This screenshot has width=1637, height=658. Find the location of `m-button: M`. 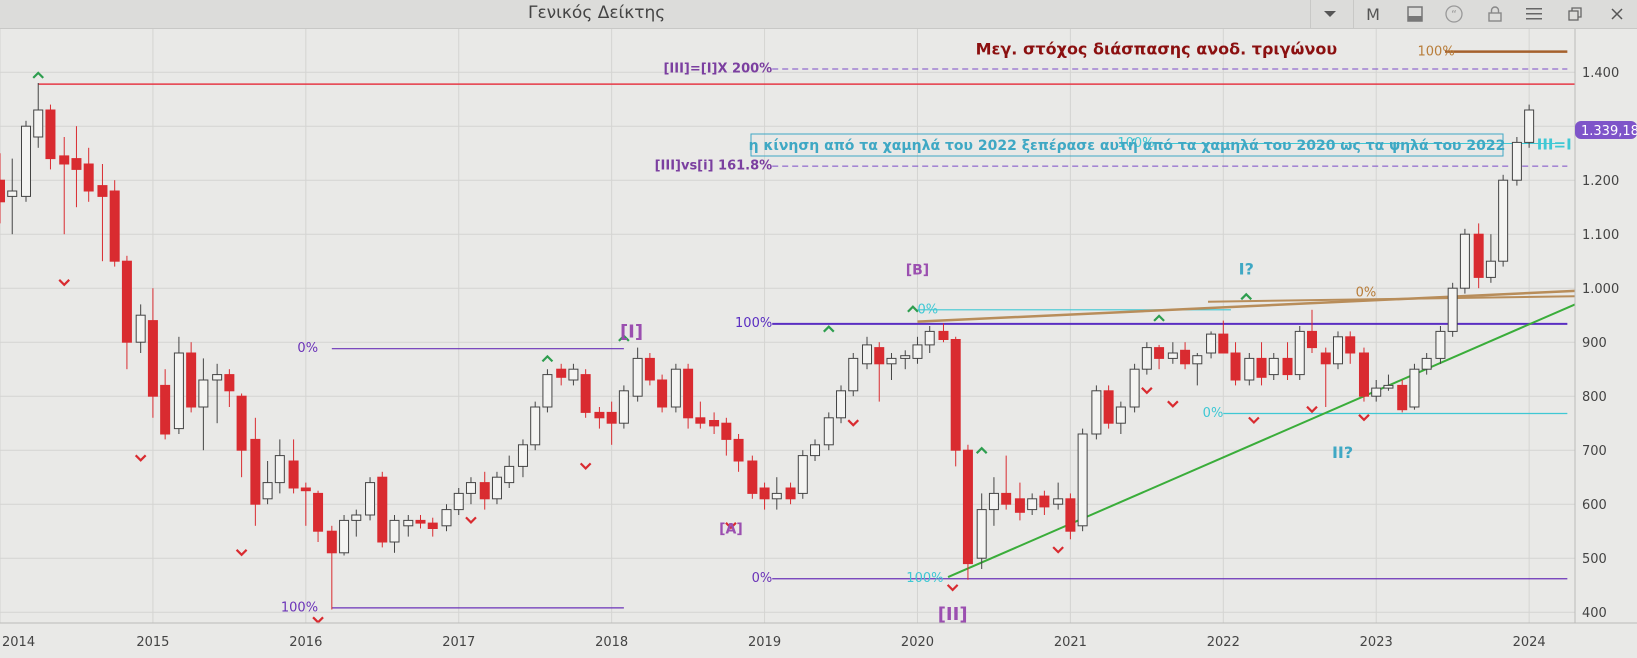

m-button: M is located at coordinates (1372, 14).